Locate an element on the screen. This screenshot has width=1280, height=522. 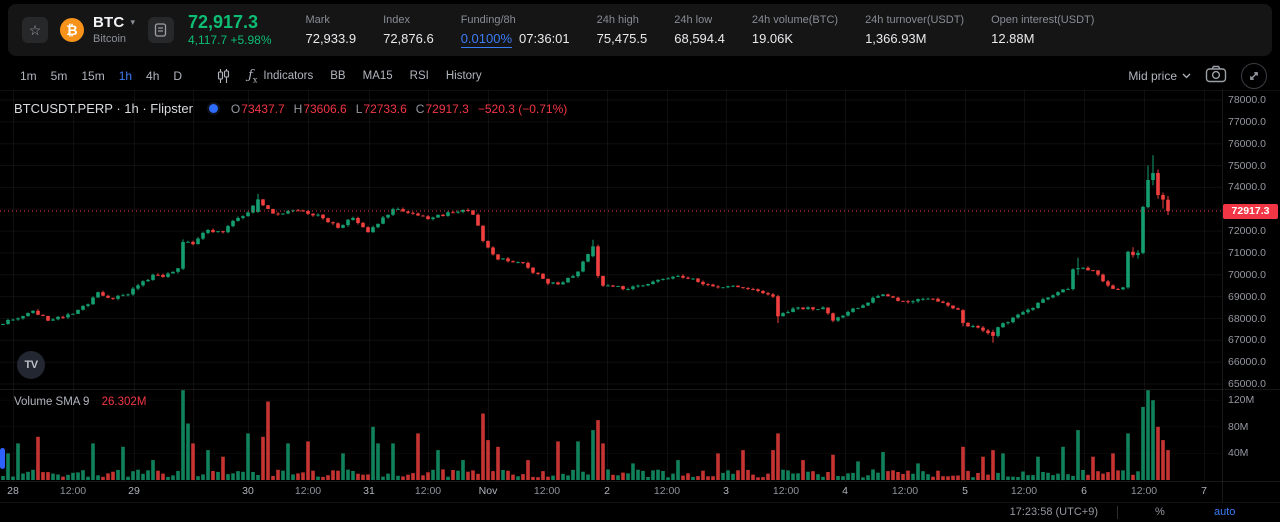
price-tick: 77000.0 is located at coordinates (1247, 121).